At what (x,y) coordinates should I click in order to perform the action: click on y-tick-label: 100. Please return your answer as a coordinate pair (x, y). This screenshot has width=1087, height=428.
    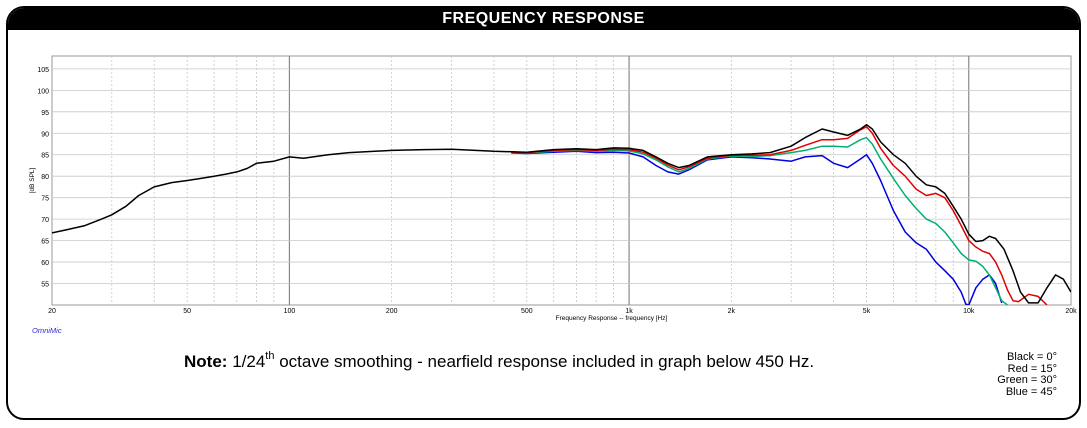
    Looking at the image, I should click on (43, 91).